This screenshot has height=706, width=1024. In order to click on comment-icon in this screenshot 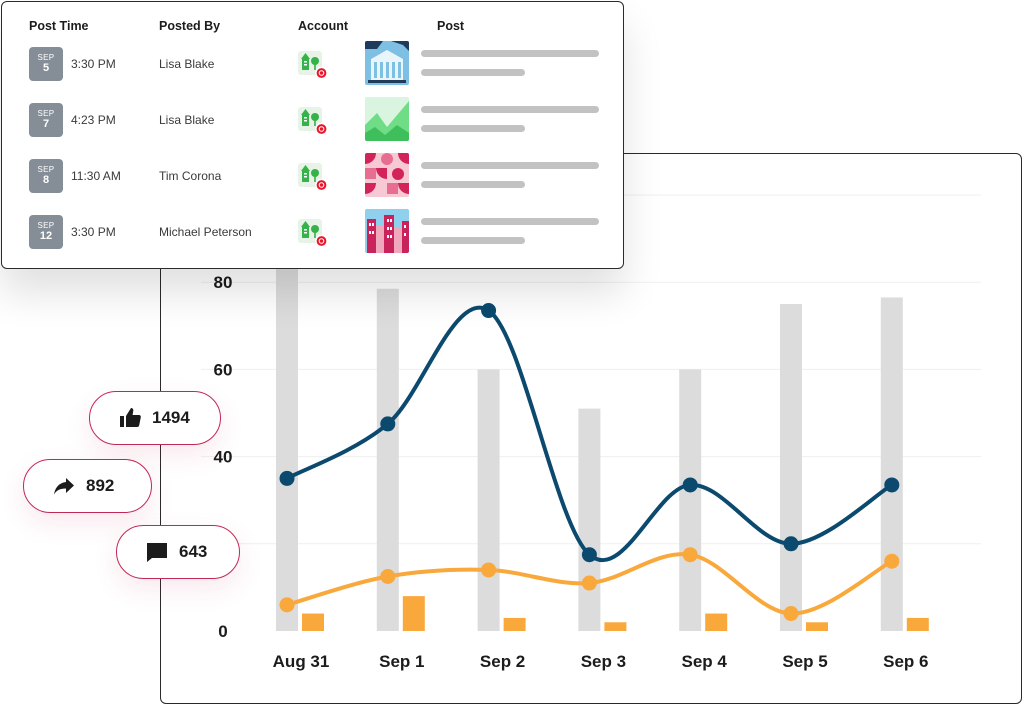, I will do `click(157, 552)`.